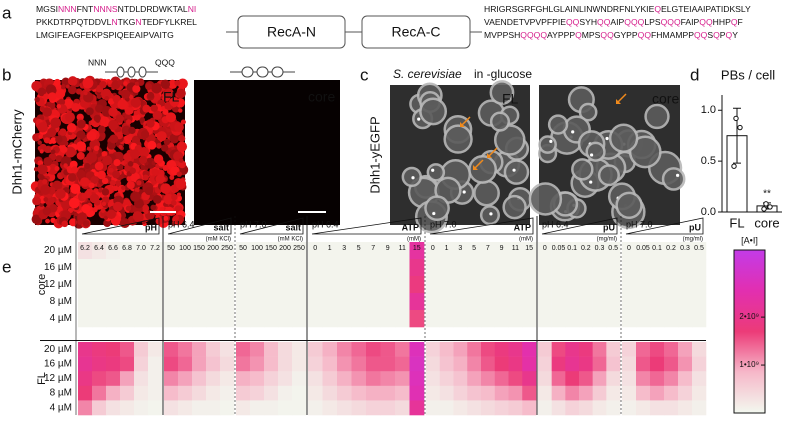 The image size is (800, 423). I want to click on sequence-segment: N, so click(138, 22).